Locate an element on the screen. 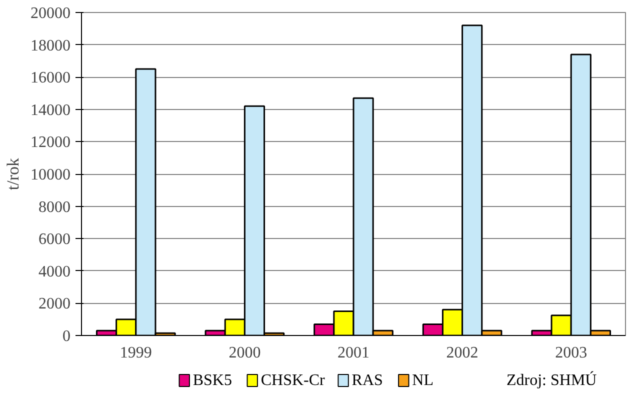 The width and height of the screenshot is (644, 409). legend-label: BSK5 is located at coordinates (212, 380).